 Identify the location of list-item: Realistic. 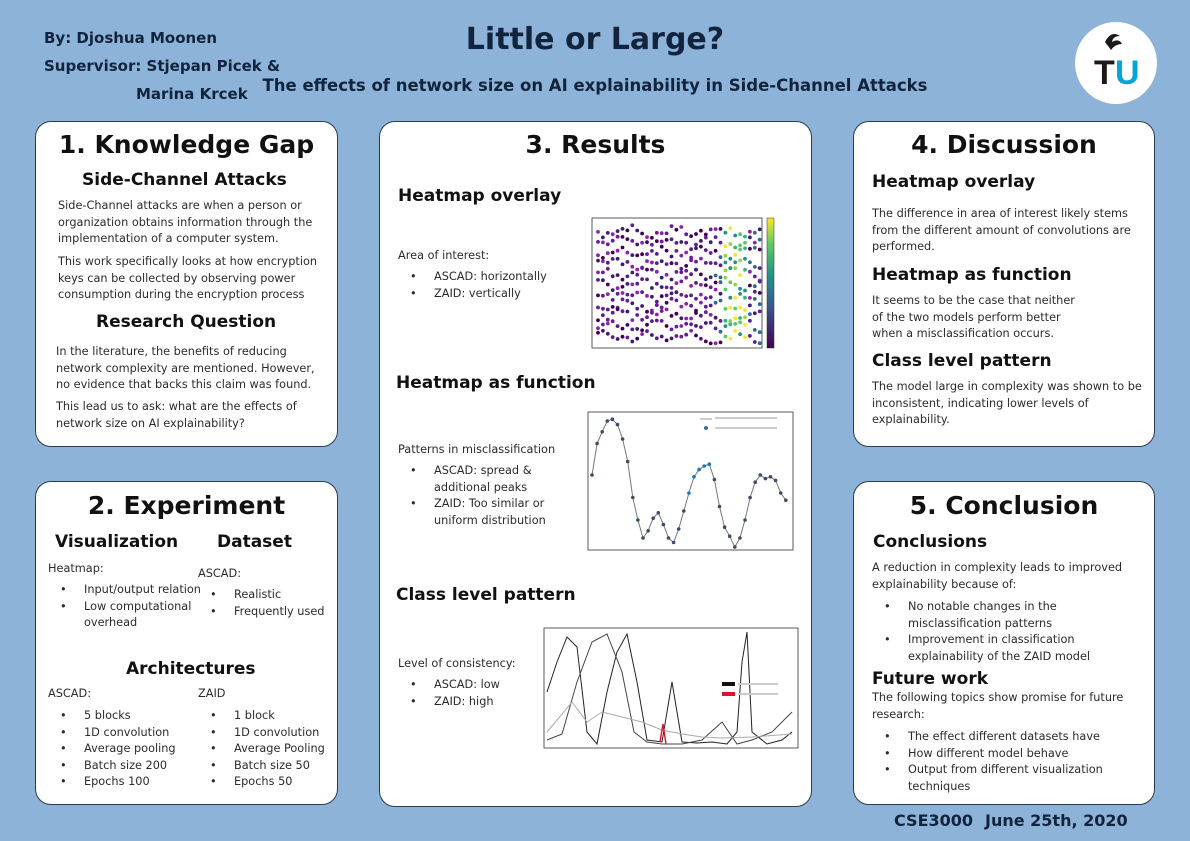
(268, 595).